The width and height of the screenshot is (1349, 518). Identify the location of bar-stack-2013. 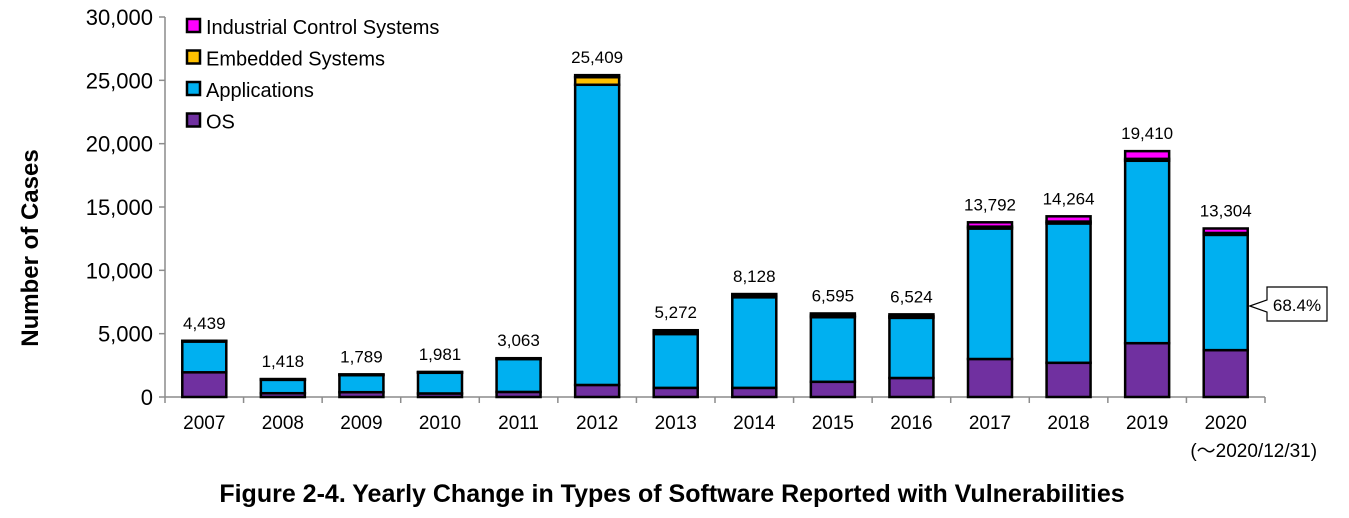
(675, 363).